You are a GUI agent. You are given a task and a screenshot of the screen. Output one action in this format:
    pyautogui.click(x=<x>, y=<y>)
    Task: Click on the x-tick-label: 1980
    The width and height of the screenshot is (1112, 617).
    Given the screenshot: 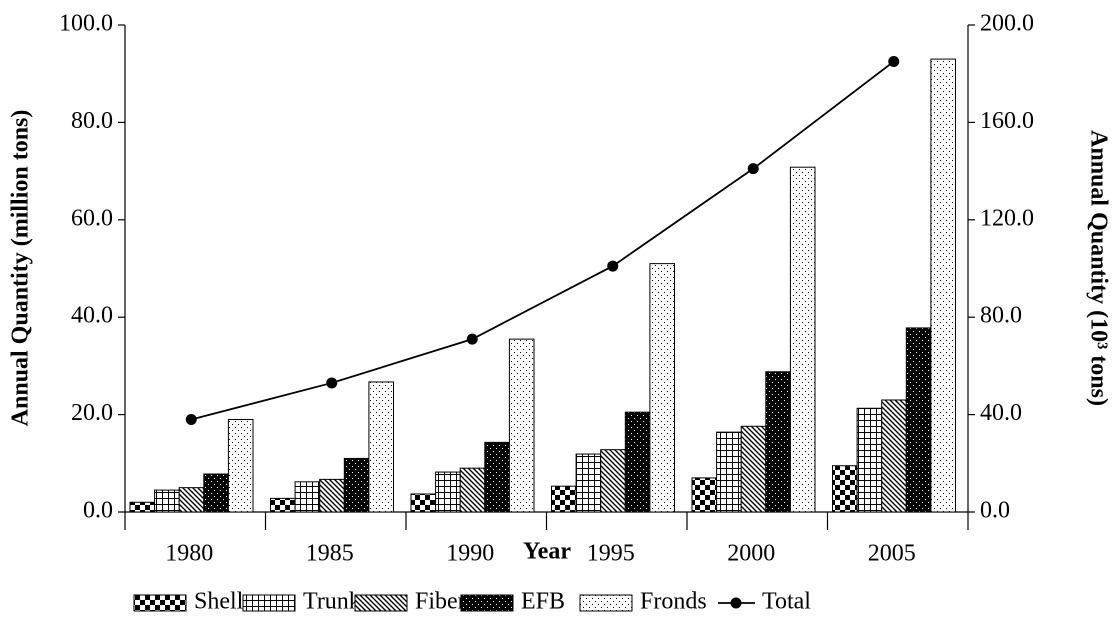 What is the action you would take?
    pyautogui.click(x=189, y=554)
    